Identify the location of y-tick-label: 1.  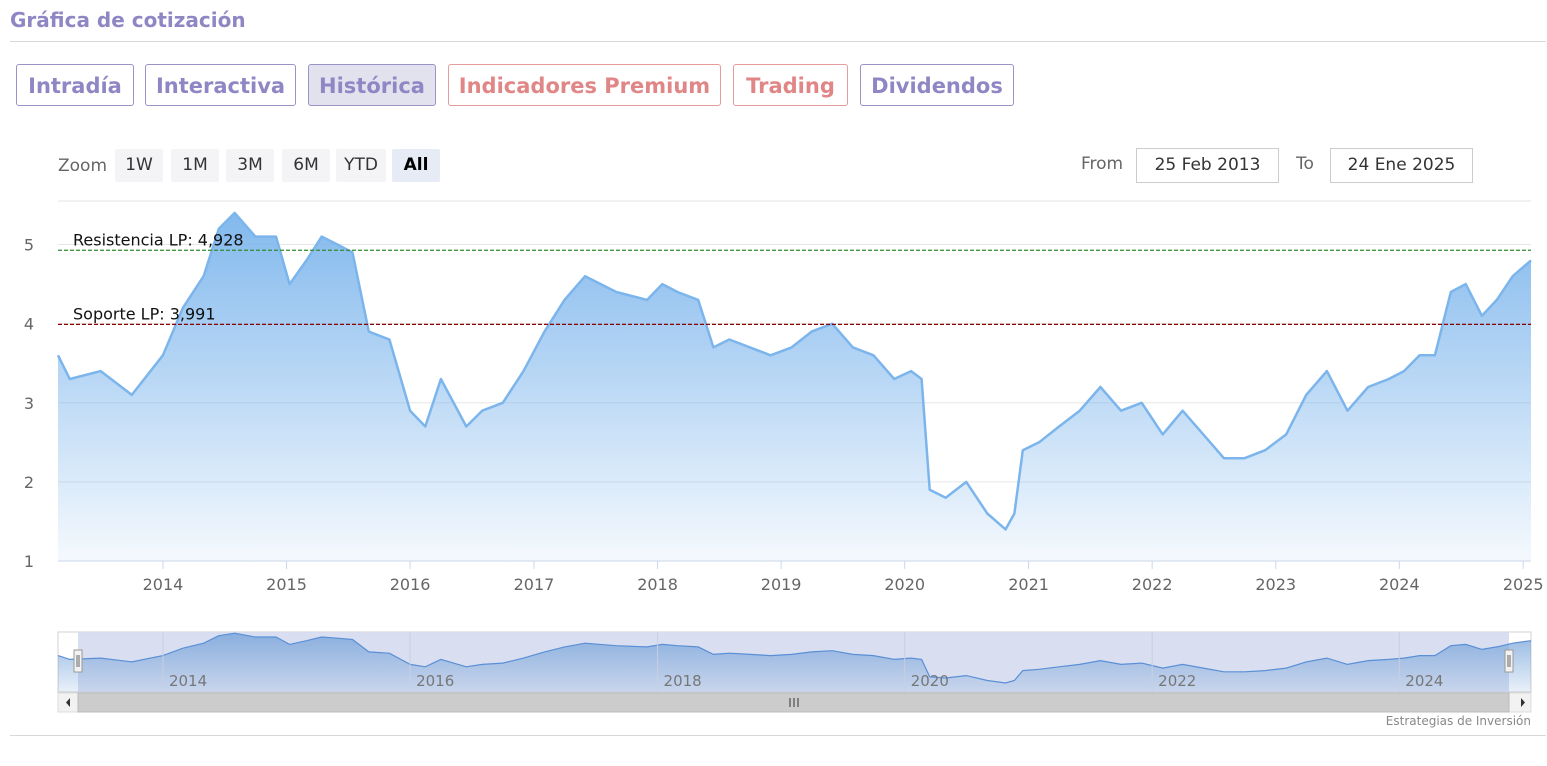
(29, 561).